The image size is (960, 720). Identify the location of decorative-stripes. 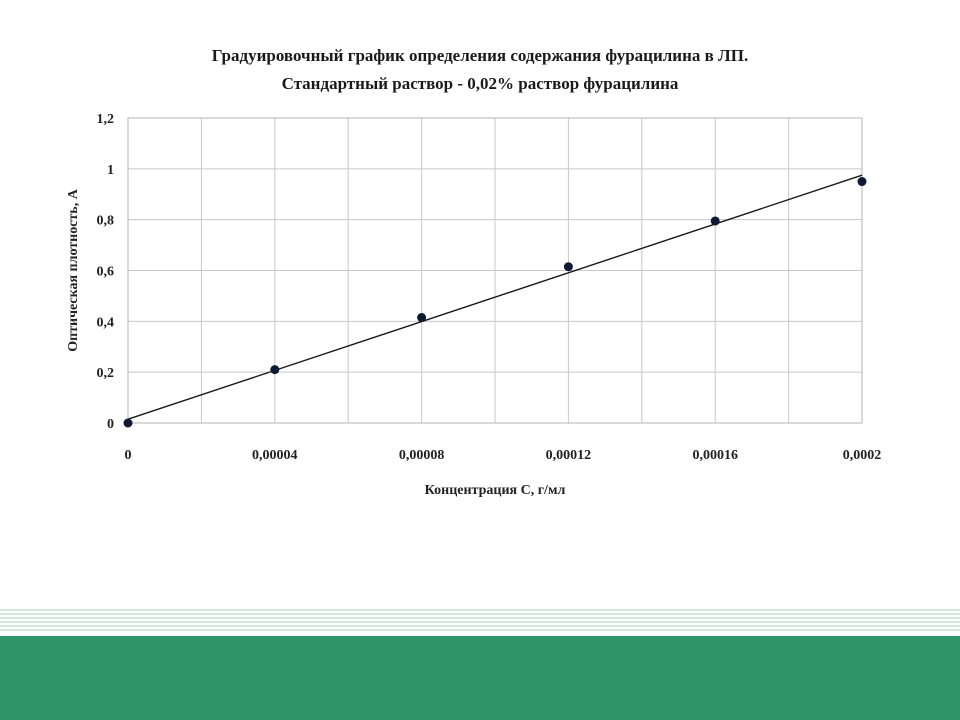
(480, 621).